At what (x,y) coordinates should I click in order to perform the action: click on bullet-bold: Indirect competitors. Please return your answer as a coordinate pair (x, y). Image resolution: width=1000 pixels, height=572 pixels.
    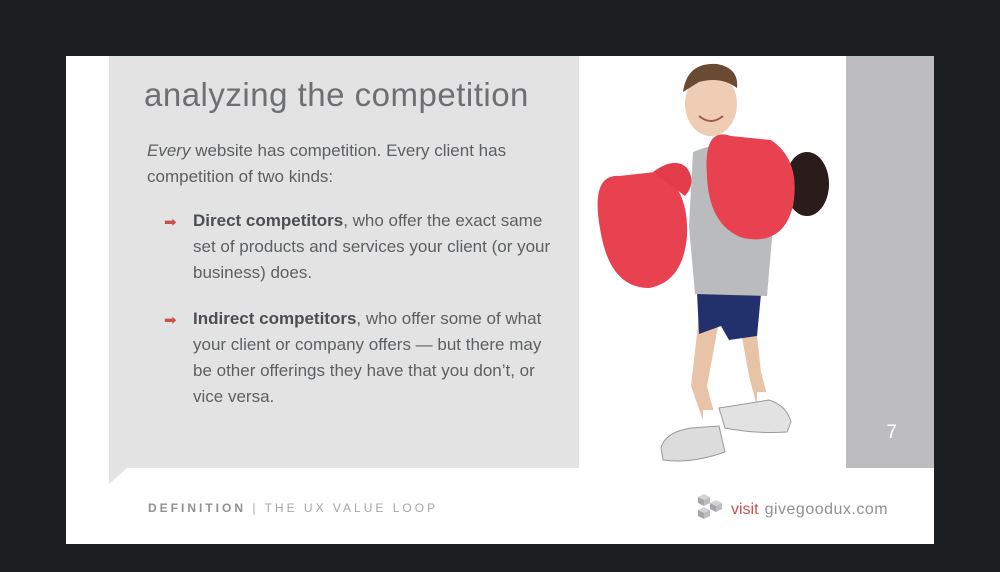
    Looking at the image, I should click on (275, 318).